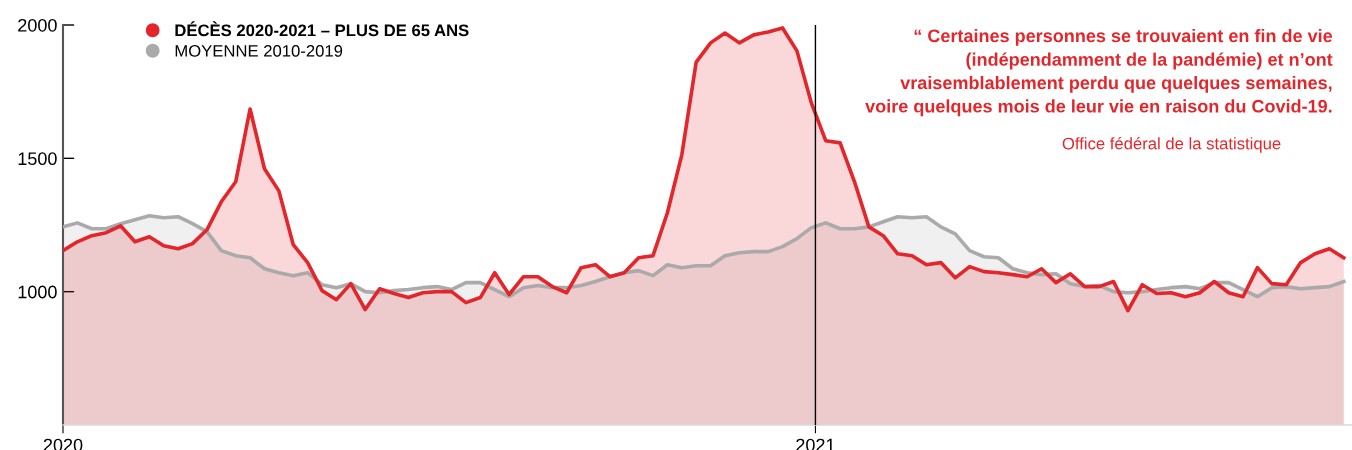 The width and height of the screenshot is (1352, 450). I want to click on y-tick-label: 1500, so click(37, 159).